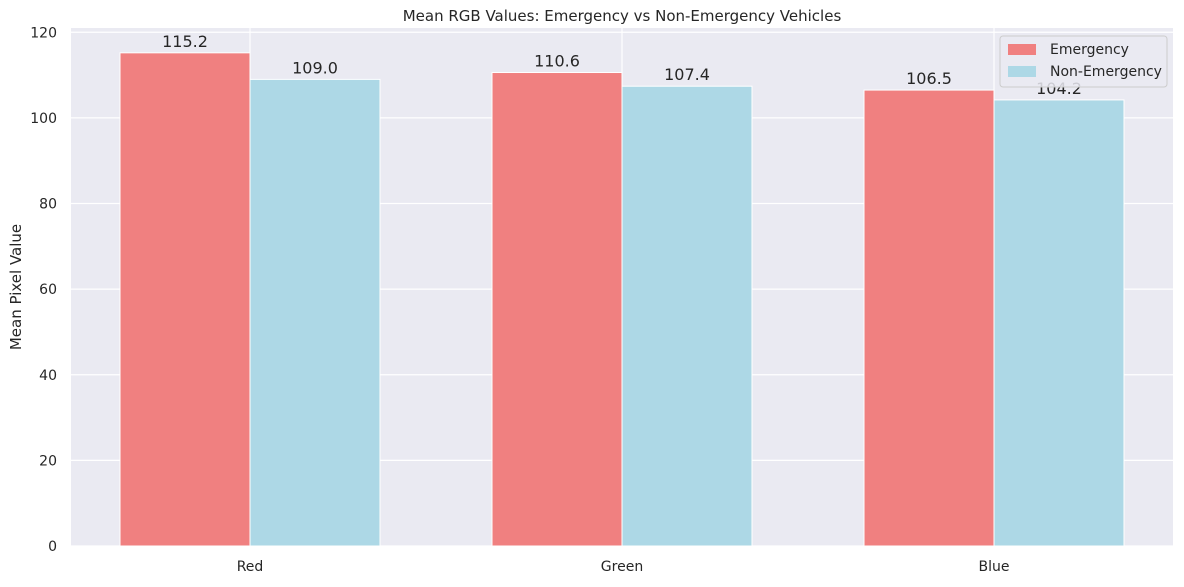  I want to click on data-label: 110.6, so click(557, 61).